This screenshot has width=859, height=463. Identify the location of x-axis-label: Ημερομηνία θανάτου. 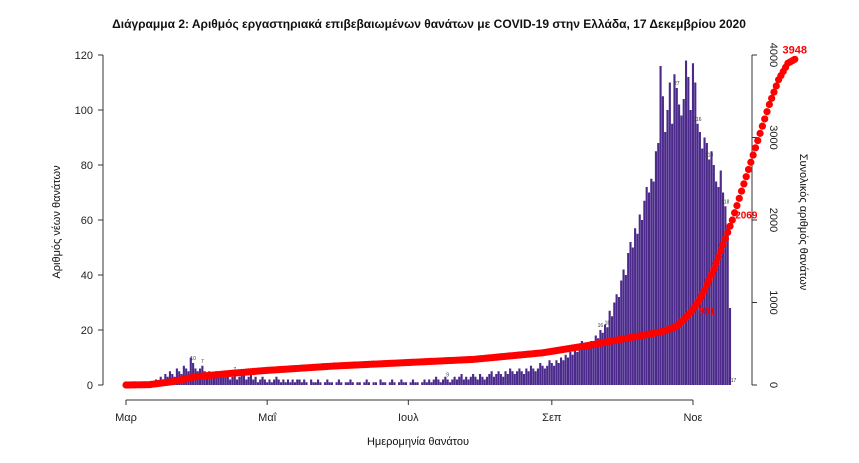
(418, 442).